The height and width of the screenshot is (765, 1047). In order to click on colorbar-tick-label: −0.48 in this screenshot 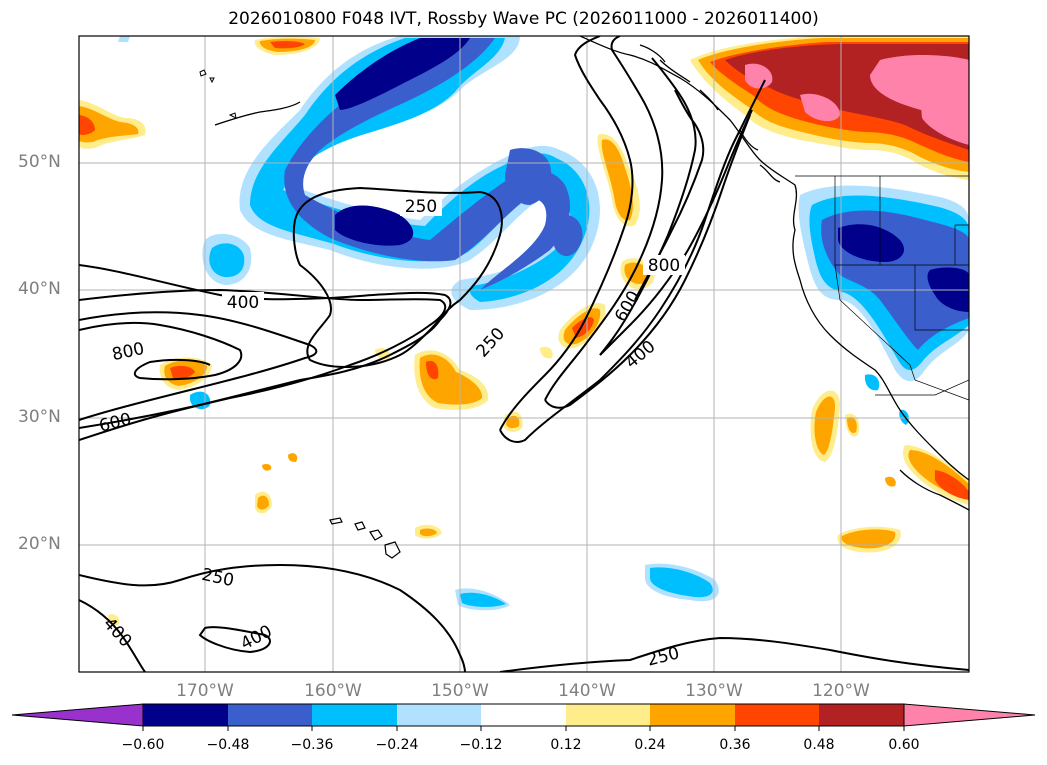, I will do `click(228, 745)`.